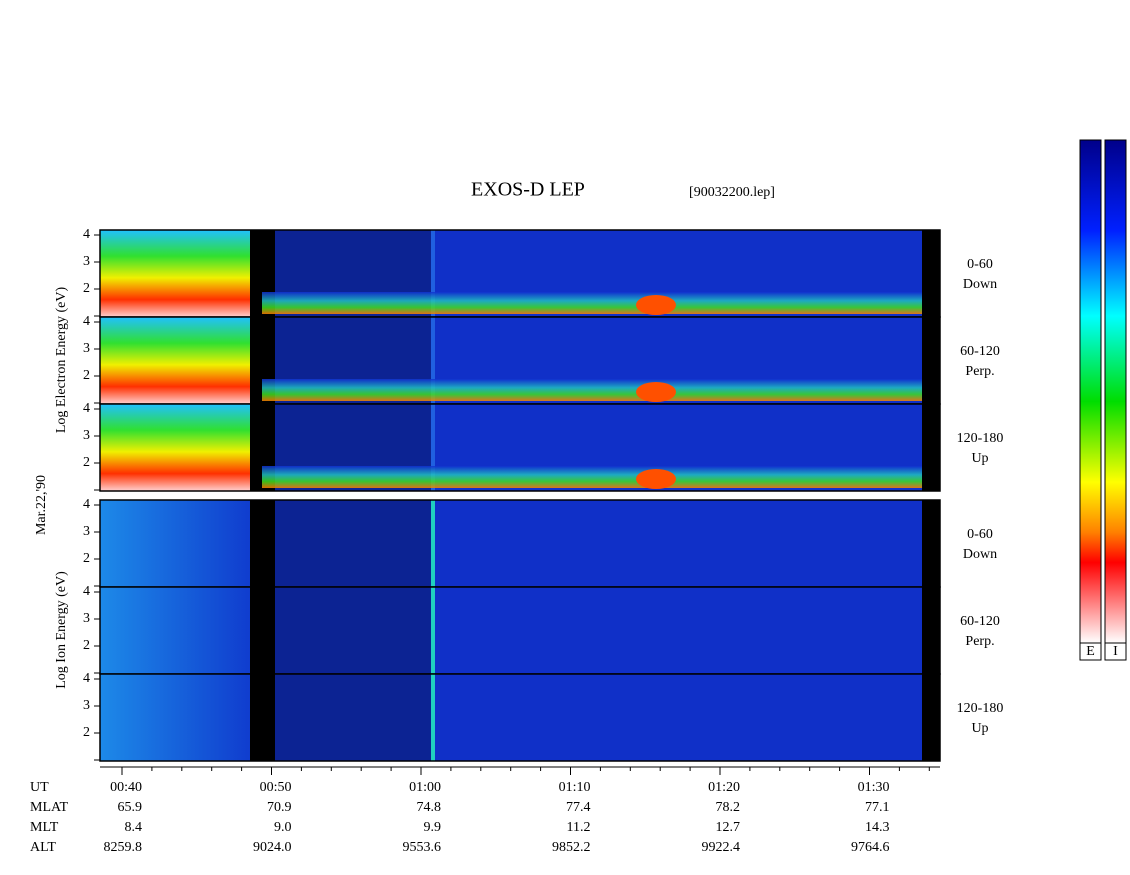  What do you see at coordinates (134, 827) in the screenshot?
I see `row-value: 8.4` at bounding box center [134, 827].